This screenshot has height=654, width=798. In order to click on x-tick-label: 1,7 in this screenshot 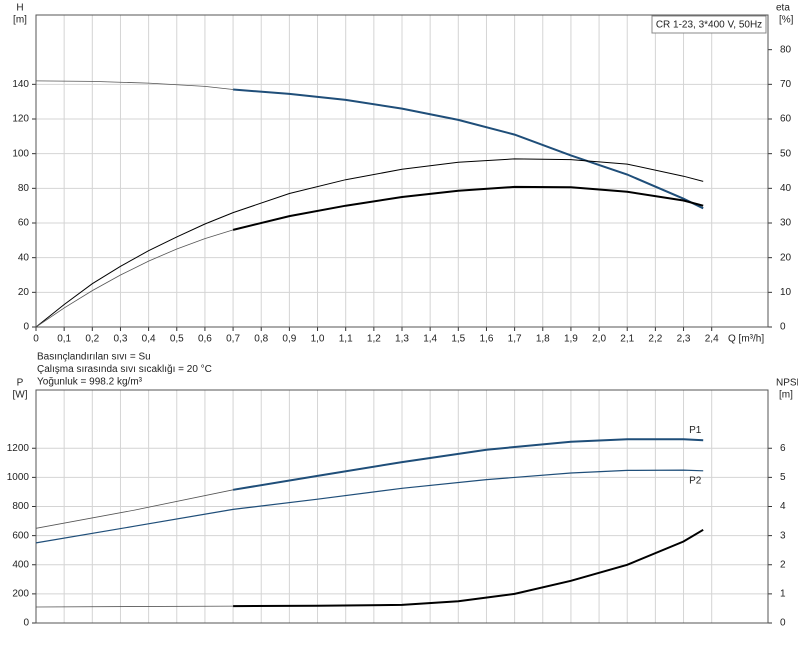, I will do `click(515, 339)`.